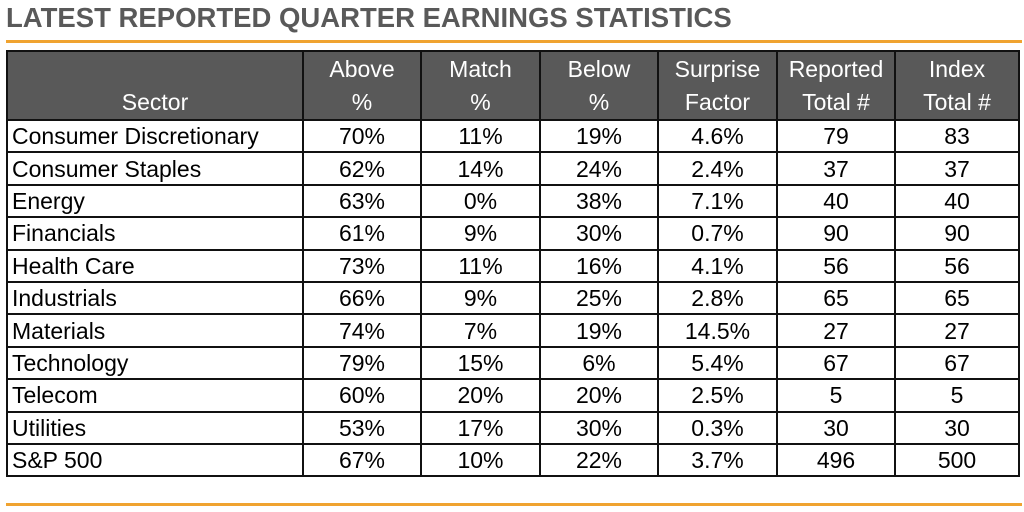 This screenshot has width=1024, height=512. I want to click on surprise-factor-cell: 7.1%, so click(717, 201).